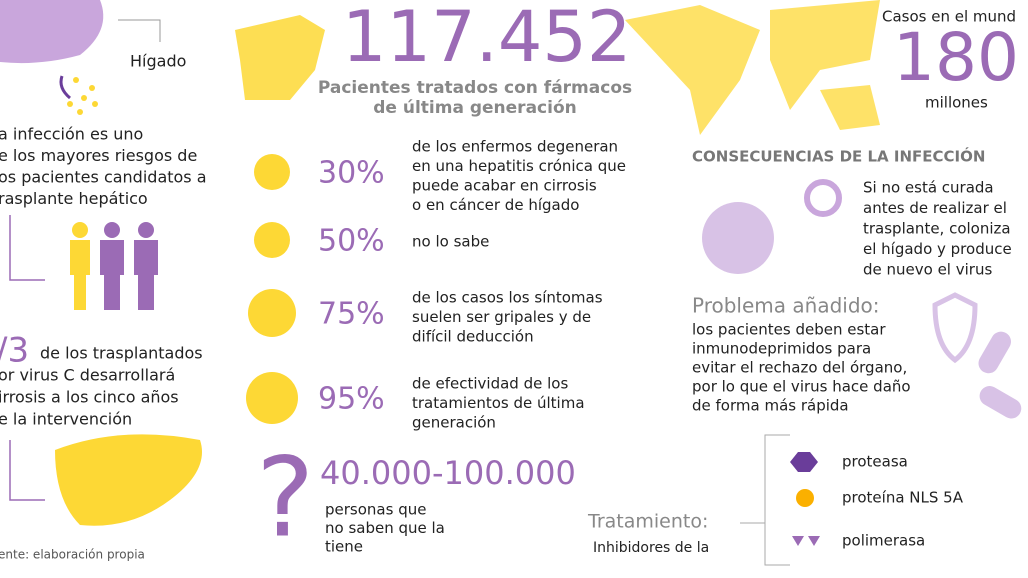 This screenshot has height=578, width=1028. I want to click on question-mark: ?, so click(285, 497).